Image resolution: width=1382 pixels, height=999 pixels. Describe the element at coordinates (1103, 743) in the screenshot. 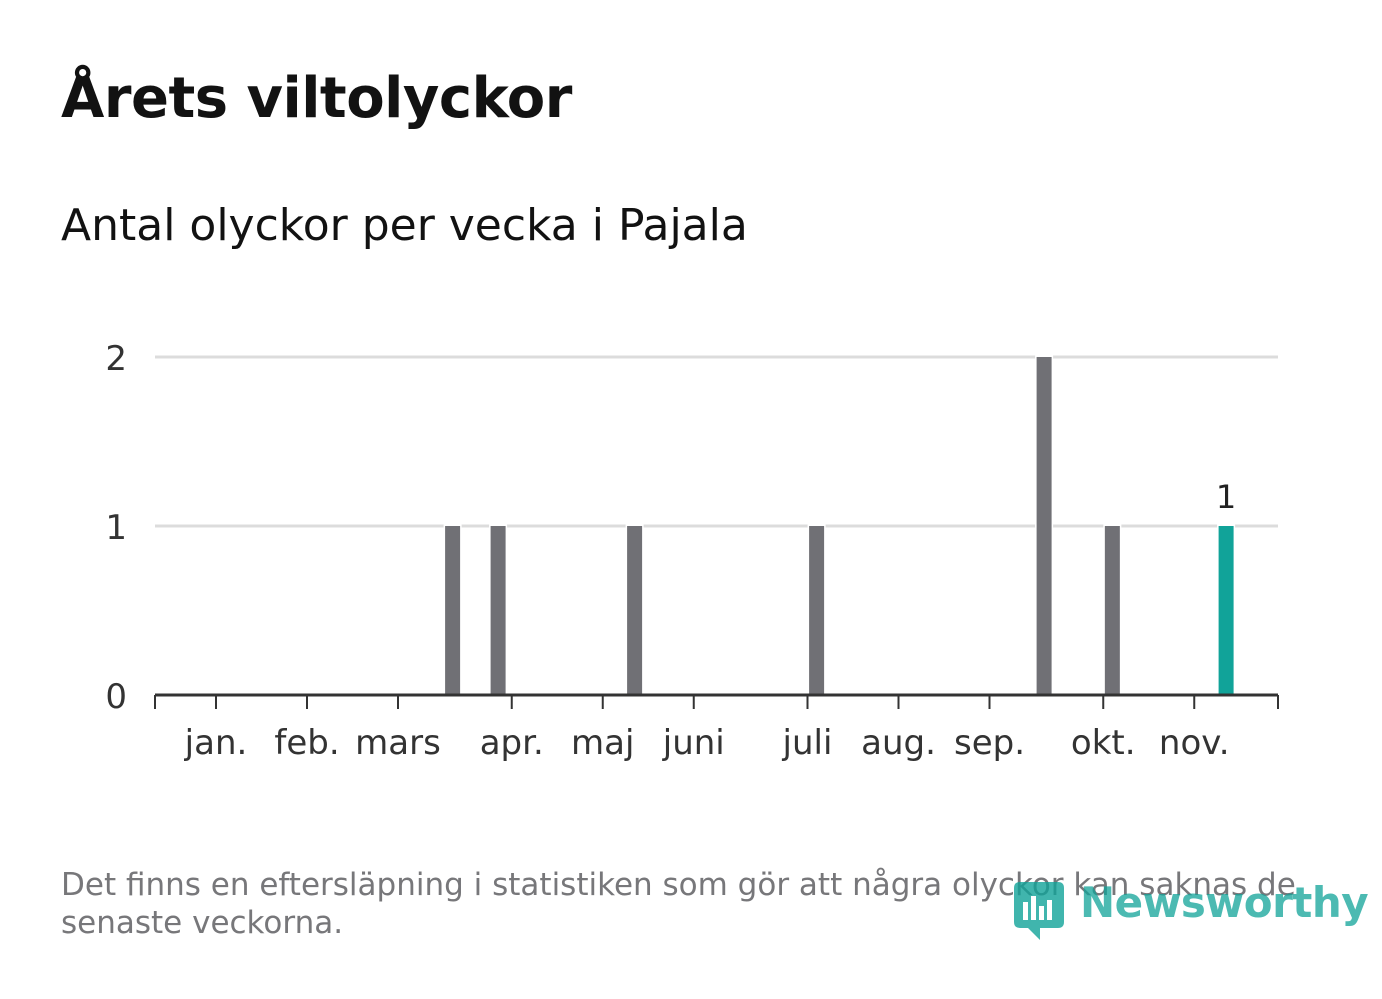

I see `x-tick-label: okt.` at that location.